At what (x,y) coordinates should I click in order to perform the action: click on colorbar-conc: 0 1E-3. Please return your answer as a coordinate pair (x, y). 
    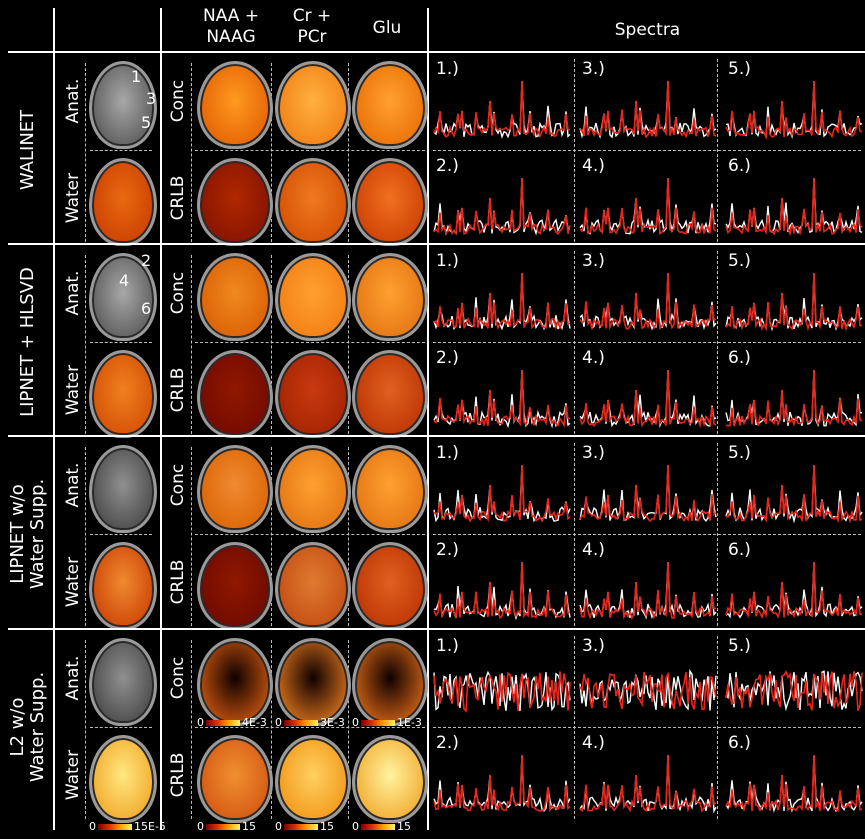
    Looking at the image, I should click on (387, 722).